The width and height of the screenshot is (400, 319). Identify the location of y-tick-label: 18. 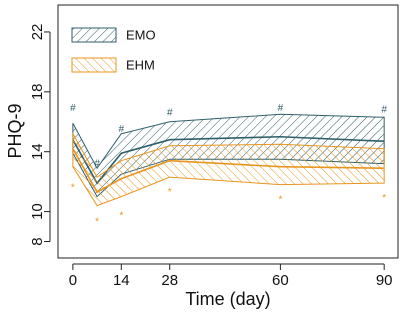
(37, 91).